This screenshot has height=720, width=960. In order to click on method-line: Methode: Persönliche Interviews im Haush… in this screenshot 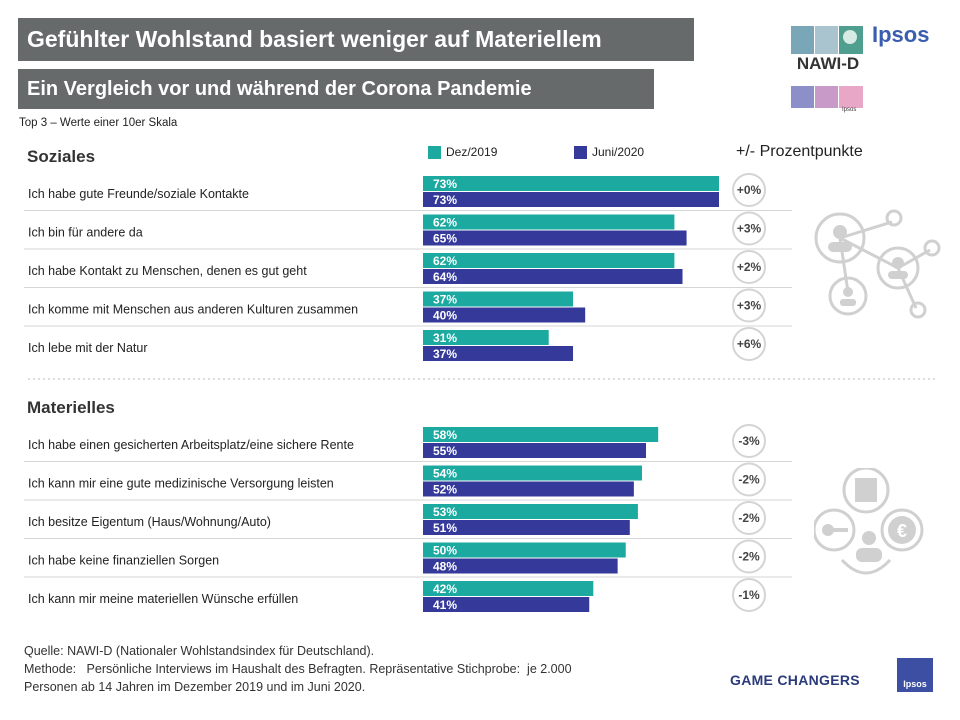, I will do `click(298, 669)`.